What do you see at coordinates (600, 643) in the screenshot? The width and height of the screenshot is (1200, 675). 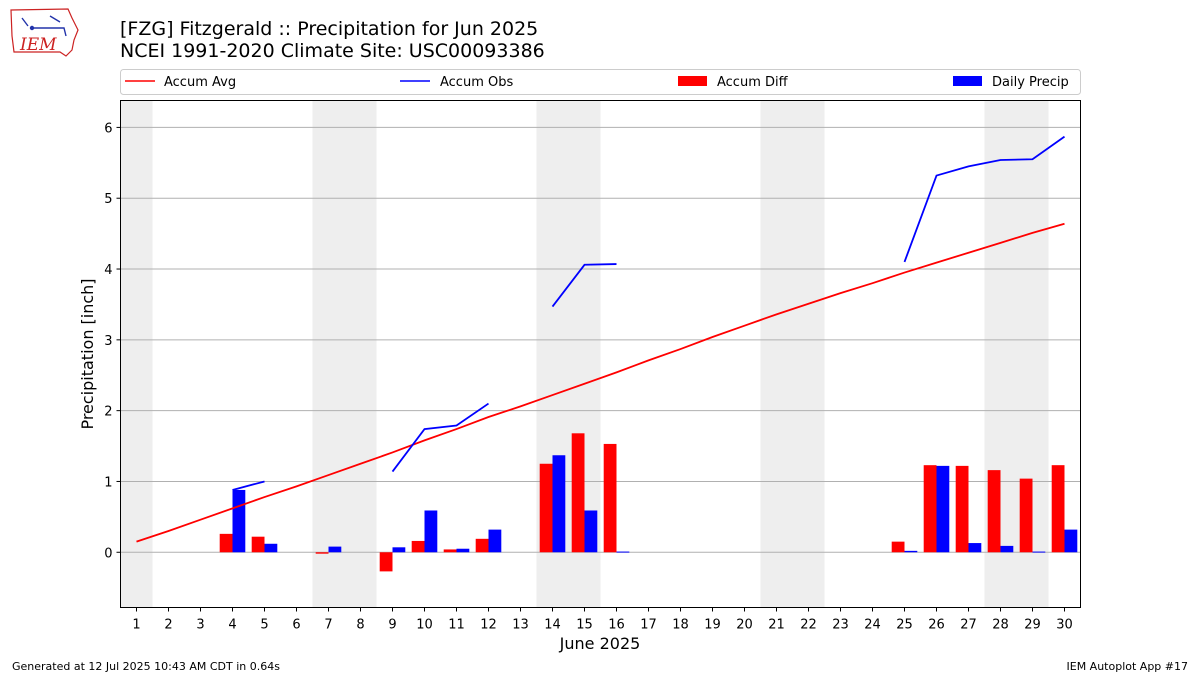 I see `x-axis-label: June 2025` at bounding box center [600, 643].